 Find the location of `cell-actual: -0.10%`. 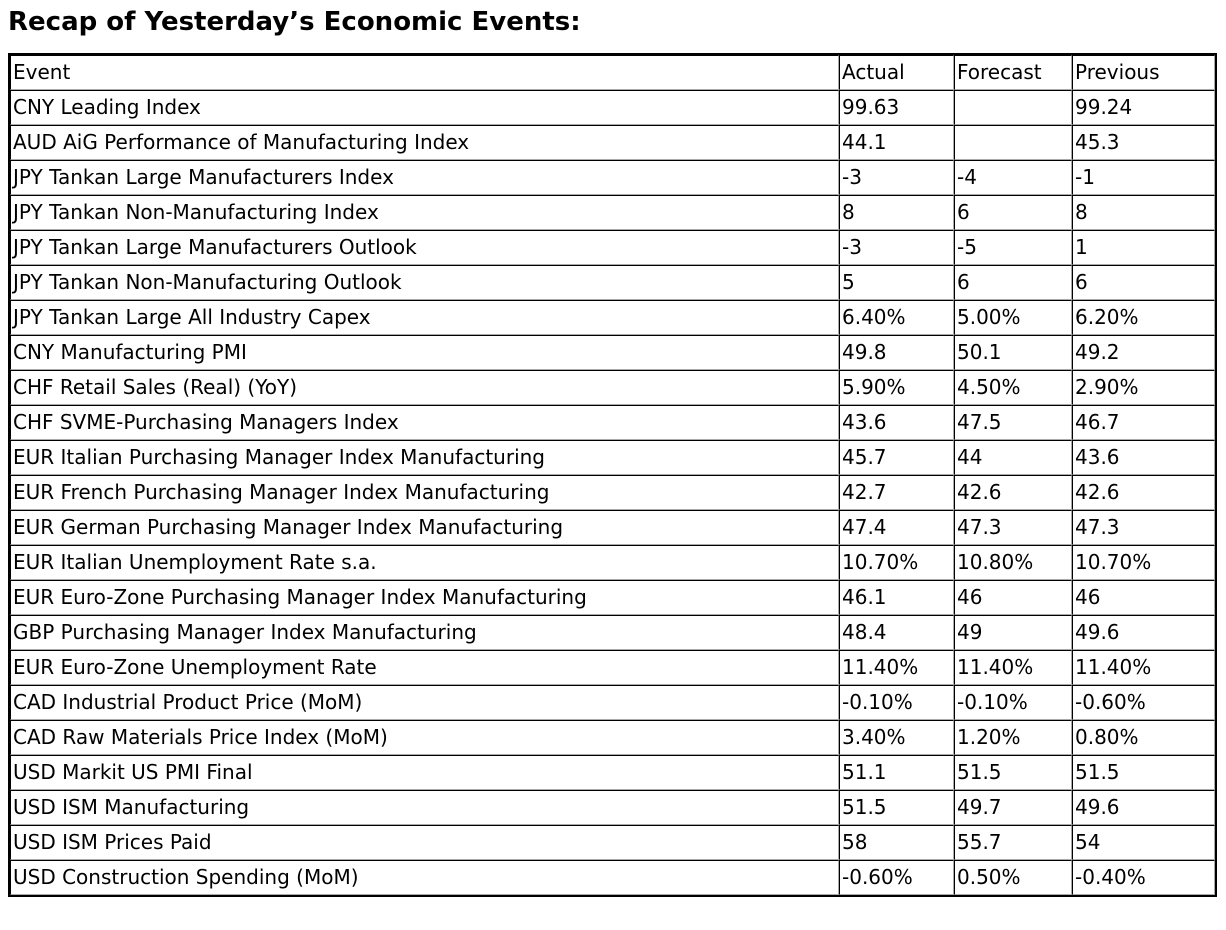

cell-actual: -0.10% is located at coordinates (896, 702).